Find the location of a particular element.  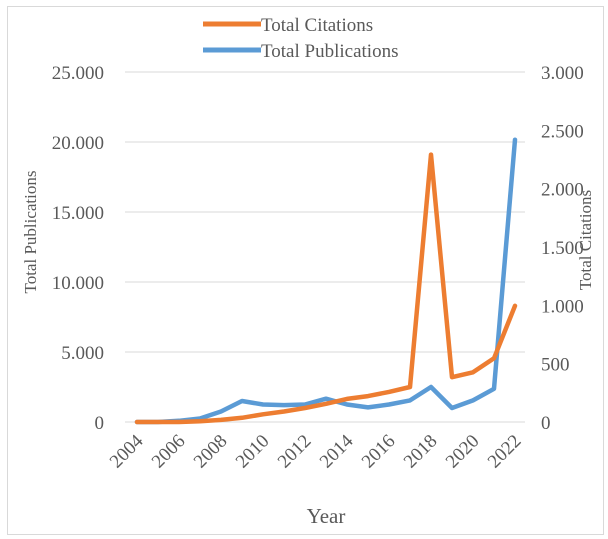

x-tick-label: 2012 is located at coordinates (295, 452).